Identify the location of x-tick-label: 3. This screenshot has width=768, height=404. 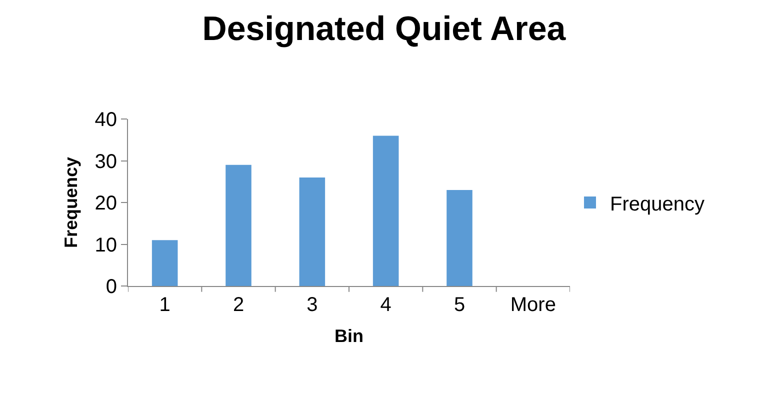
(312, 305).